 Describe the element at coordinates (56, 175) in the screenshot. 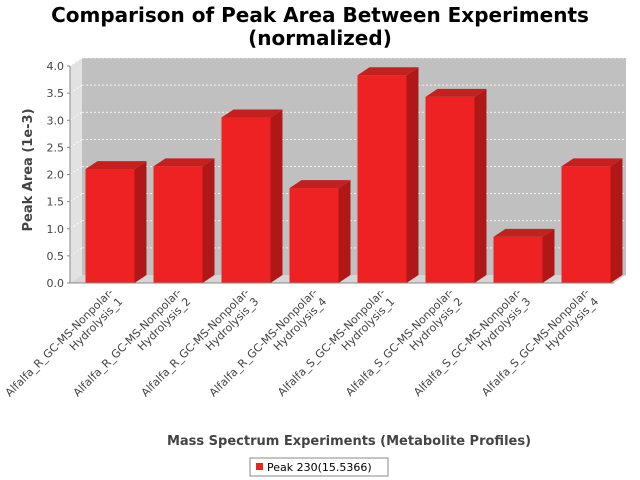

I see `y-tick-label: 2.0` at that location.